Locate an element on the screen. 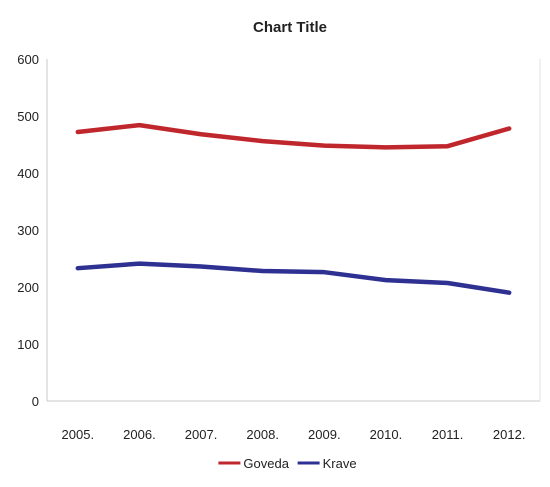 The image size is (550, 487). x-tick-label: 2009. is located at coordinates (324, 434).